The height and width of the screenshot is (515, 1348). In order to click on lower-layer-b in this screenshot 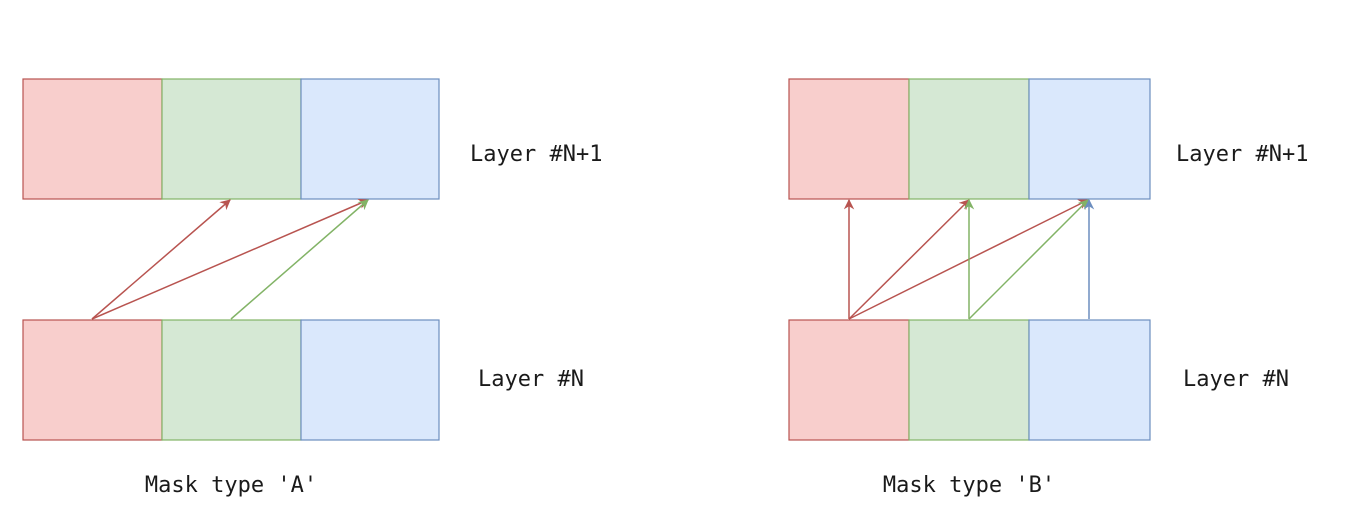, I will do `click(969, 380)`.